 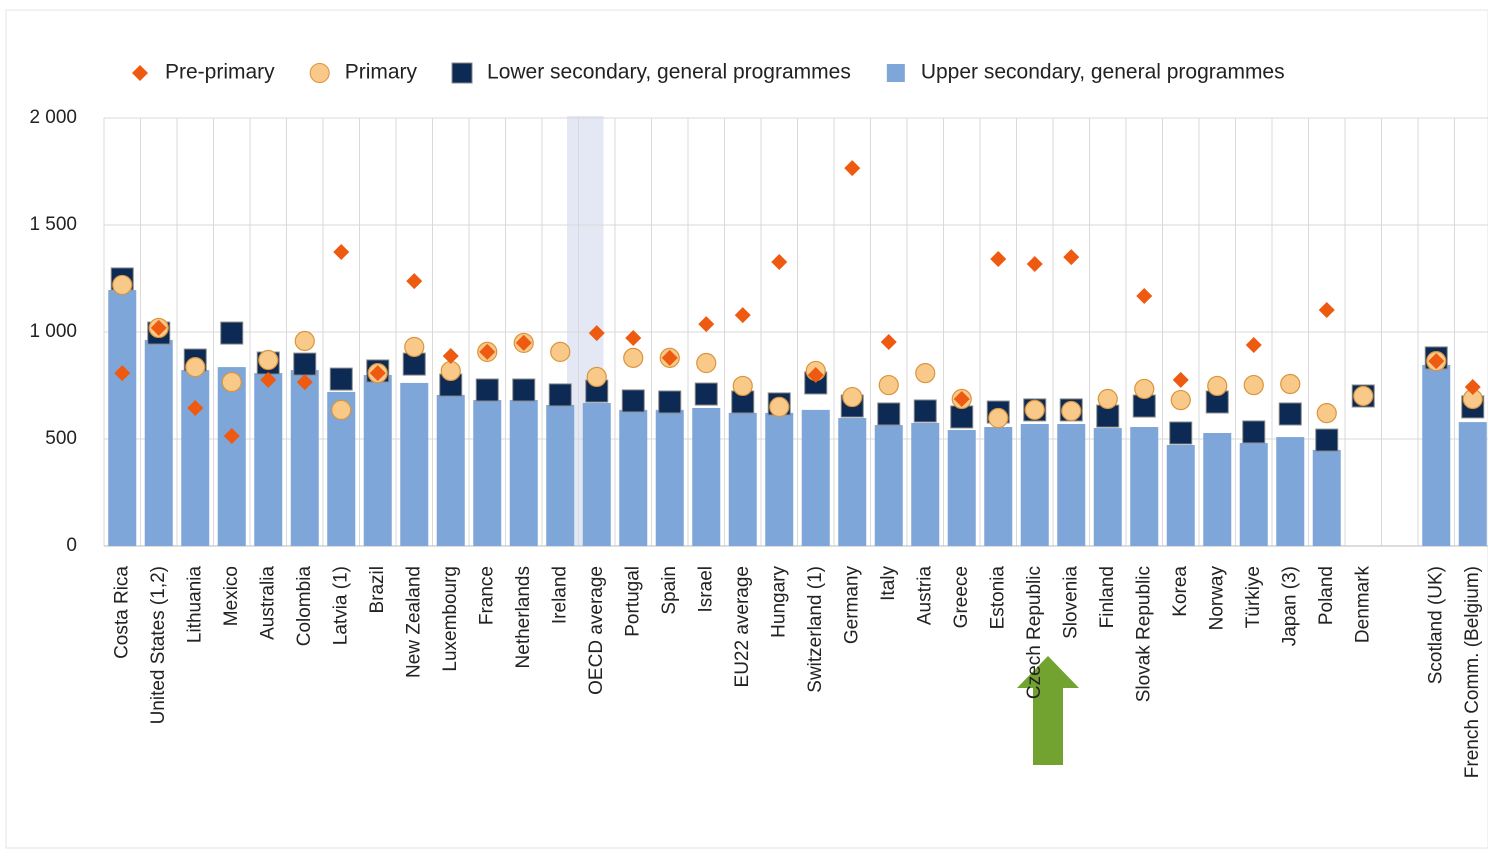 What do you see at coordinates (231, 596) in the screenshot?
I see `x-tick-label: Mexico` at bounding box center [231, 596].